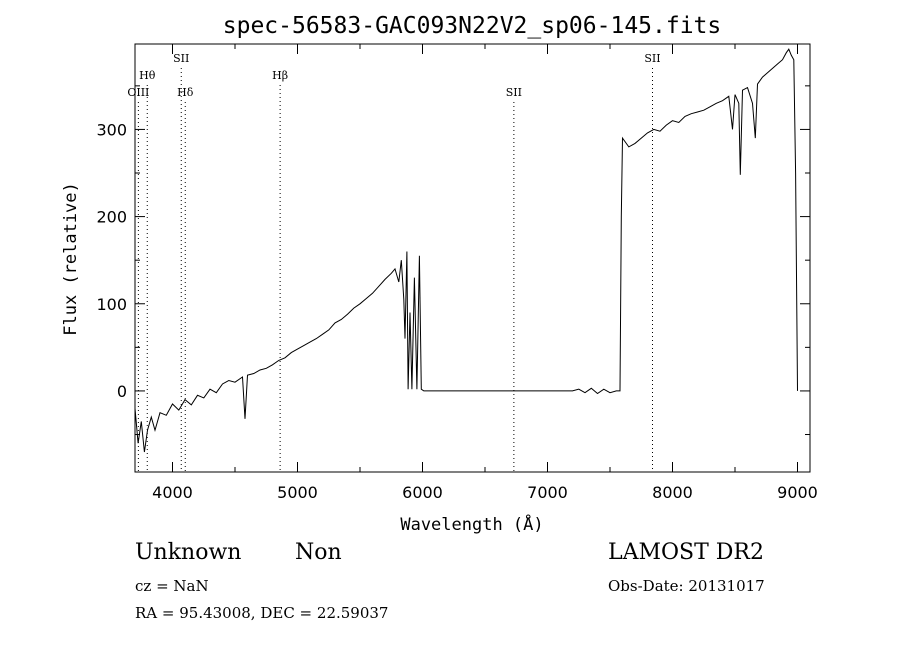  Describe the element at coordinates (147, 75) in the screenshot. I see `spectral-line-label: Hθ` at that location.